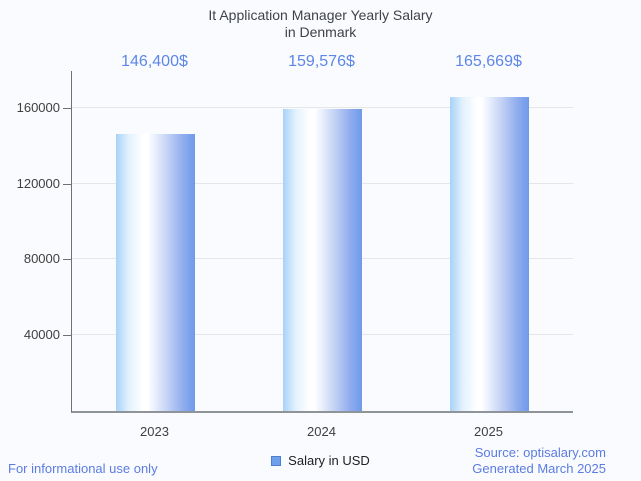 The image size is (641, 481). What do you see at coordinates (488, 61) in the screenshot?
I see `bar-value-label-2025: 165,669$` at bounding box center [488, 61].